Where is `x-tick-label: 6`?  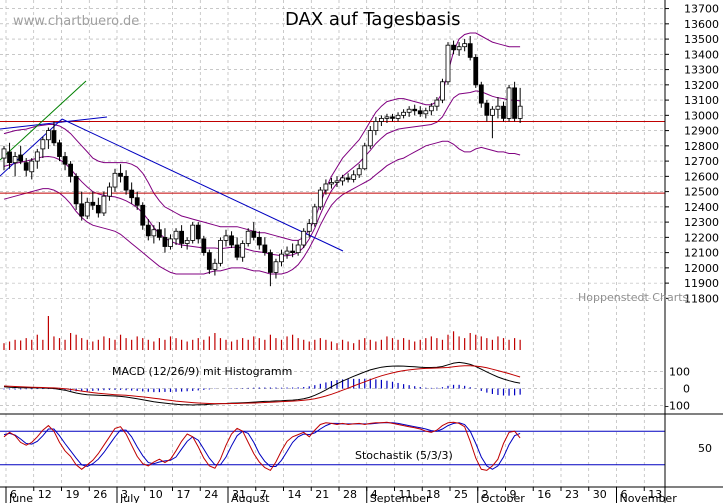 x-tick-label: 6 is located at coordinates (13, 494).